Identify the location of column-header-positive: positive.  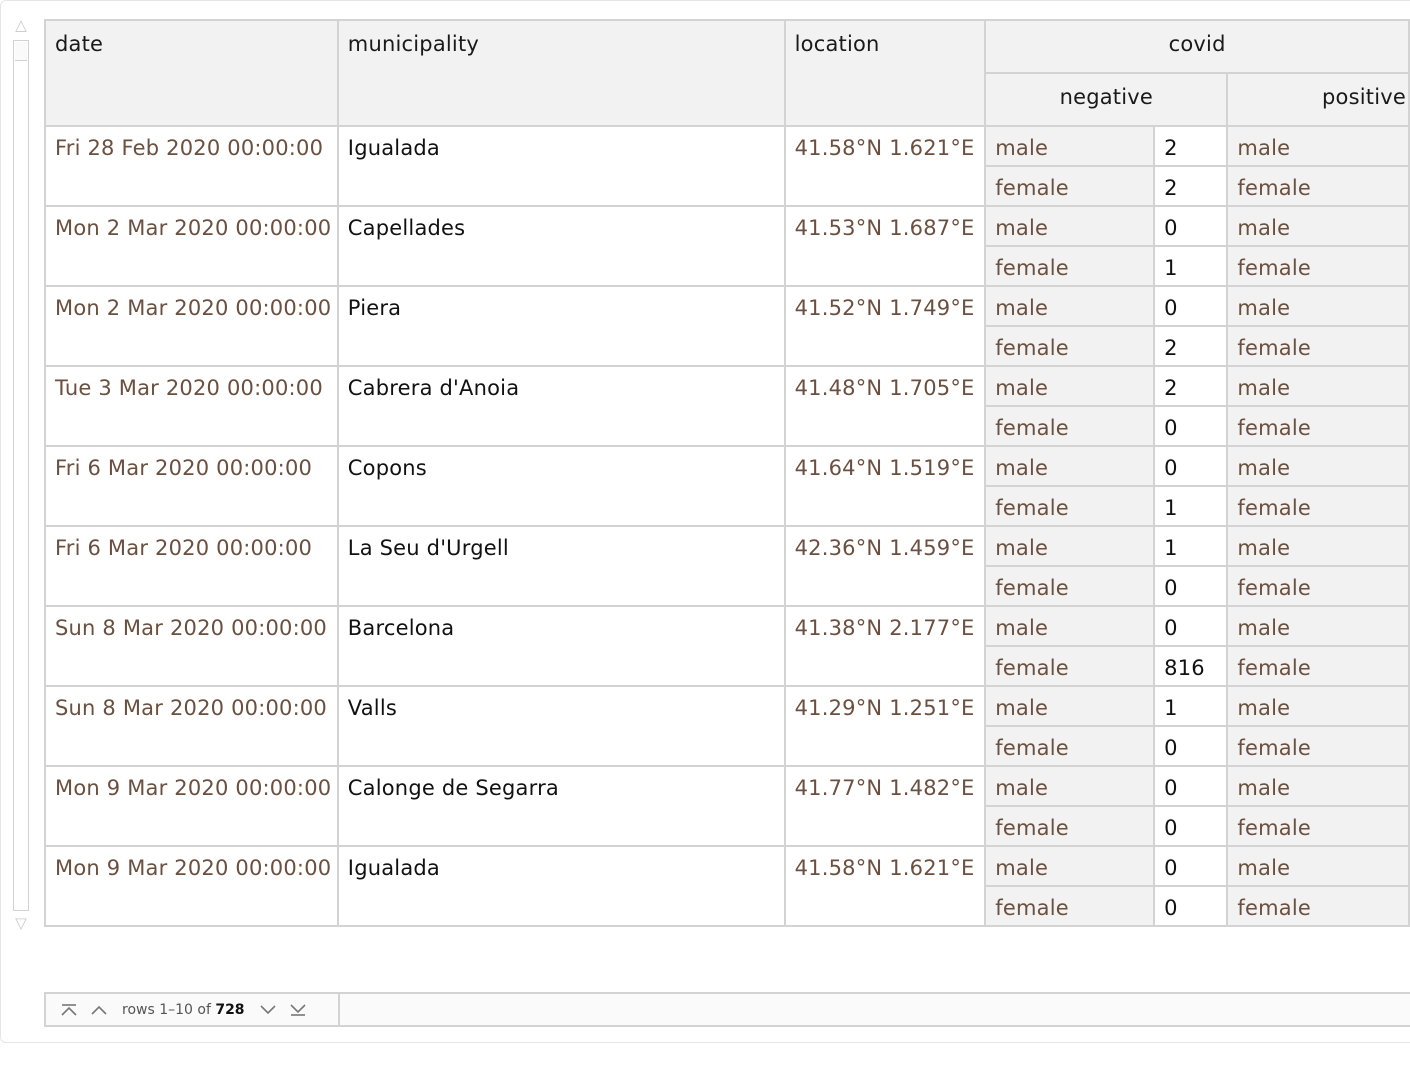
(1318, 99).